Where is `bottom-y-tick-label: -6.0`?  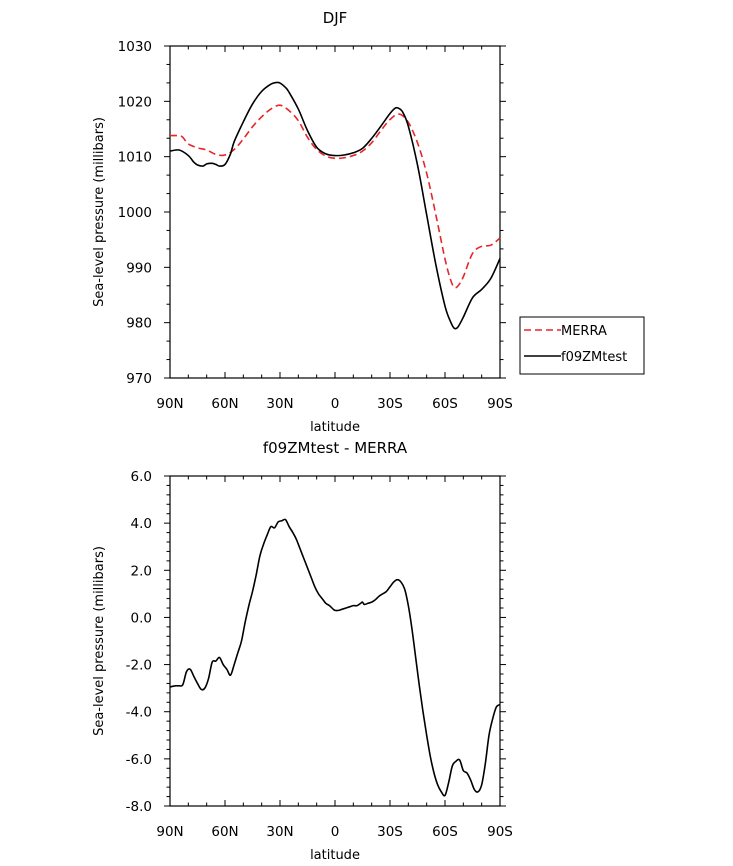 bottom-y-tick-label: -6.0 is located at coordinates (139, 760).